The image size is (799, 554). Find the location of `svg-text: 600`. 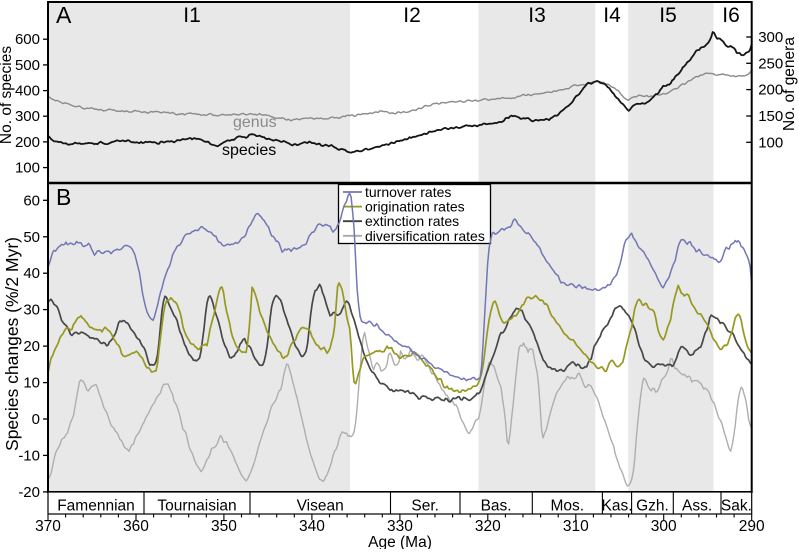

svg-text: 600 is located at coordinates (27, 39).